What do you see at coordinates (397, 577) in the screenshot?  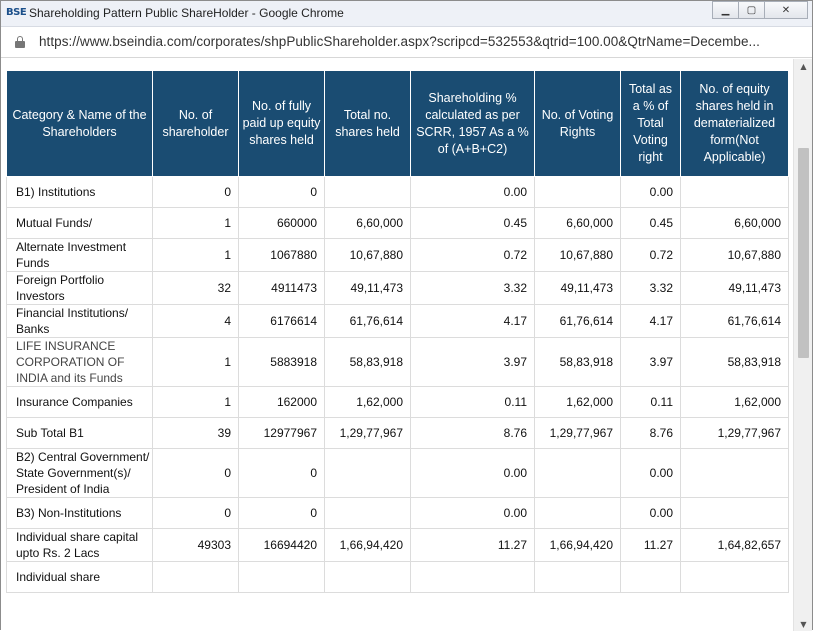 I see `table-row: Individual share` at bounding box center [397, 577].